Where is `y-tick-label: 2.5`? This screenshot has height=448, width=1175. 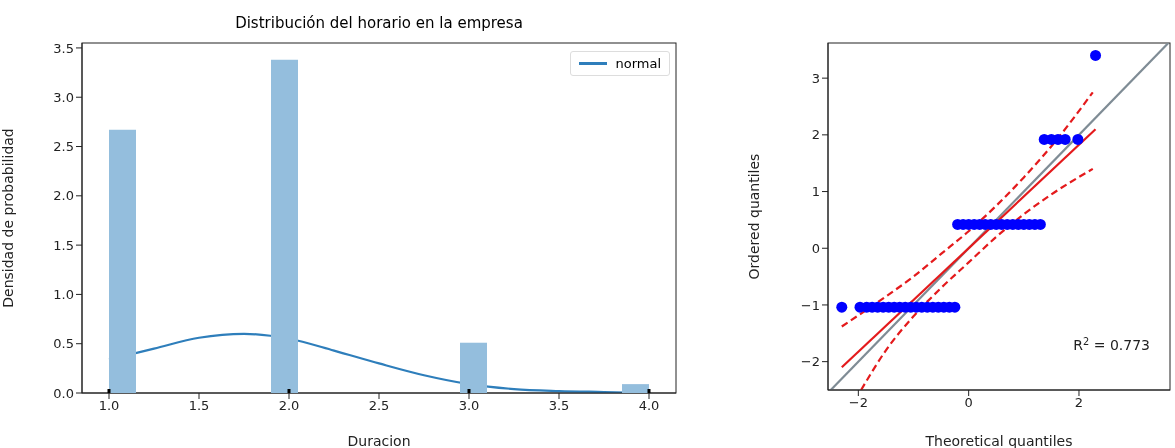 y-tick-label: 2.5 is located at coordinates (63, 147).